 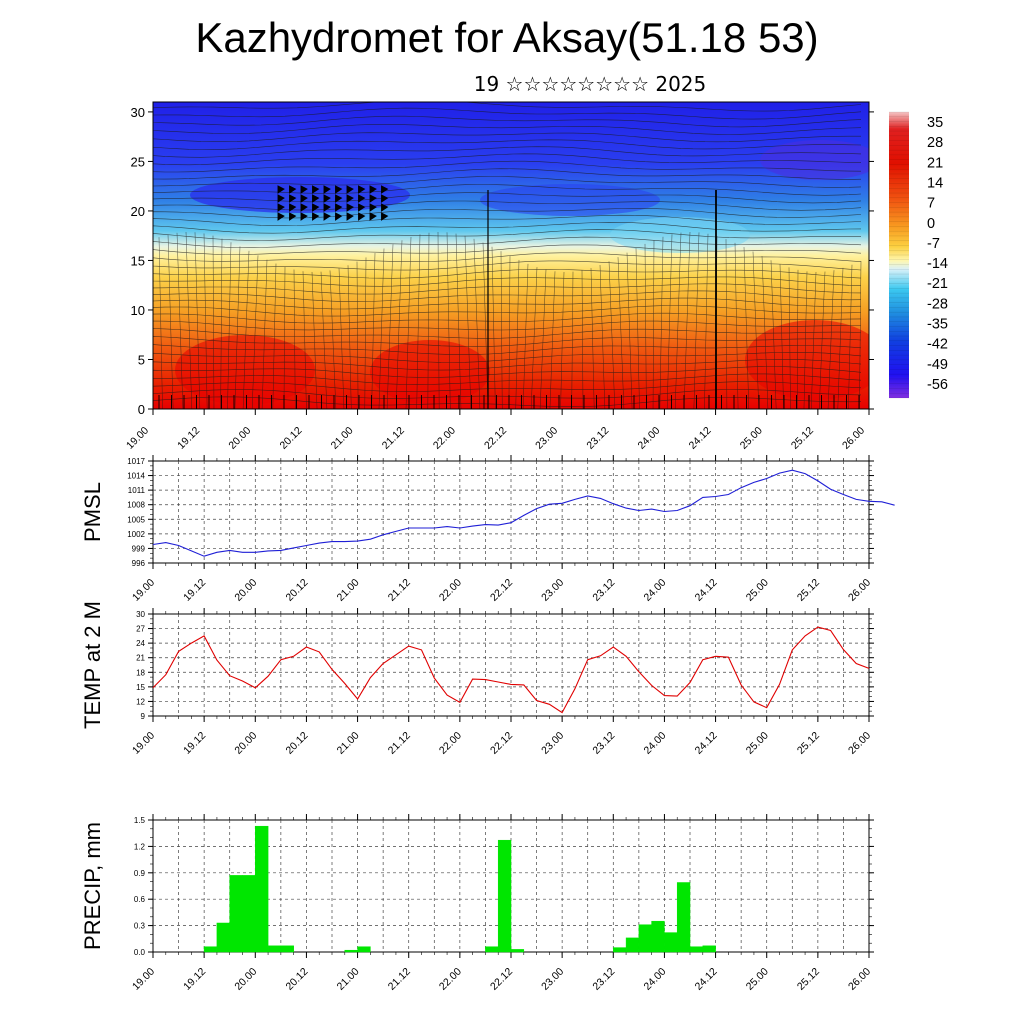 What do you see at coordinates (138, 211) in the screenshot?
I see `y-tick-label: 20` at bounding box center [138, 211].